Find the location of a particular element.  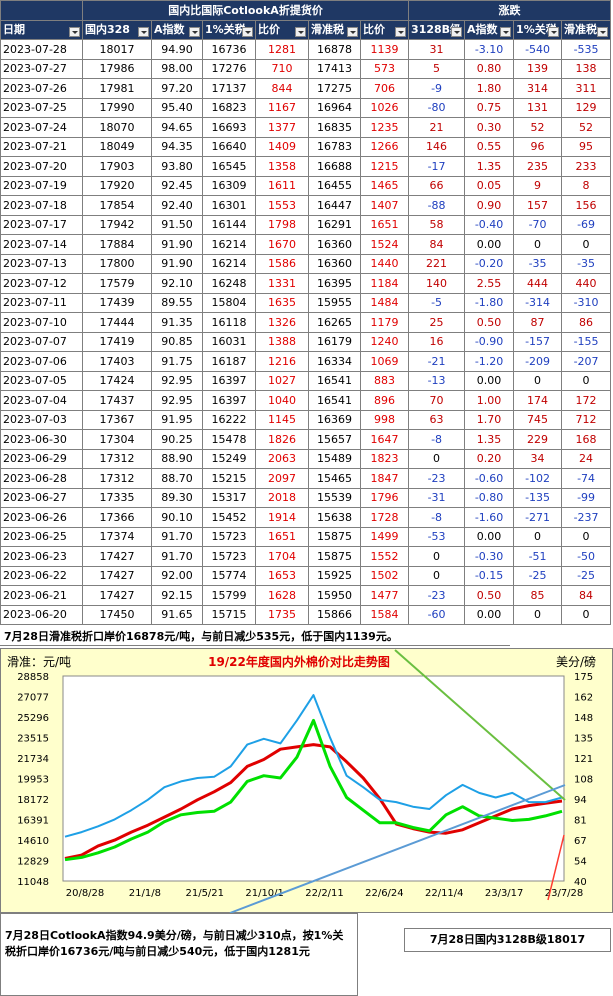

table-cell: 17424 is located at coordinates (117, 380).